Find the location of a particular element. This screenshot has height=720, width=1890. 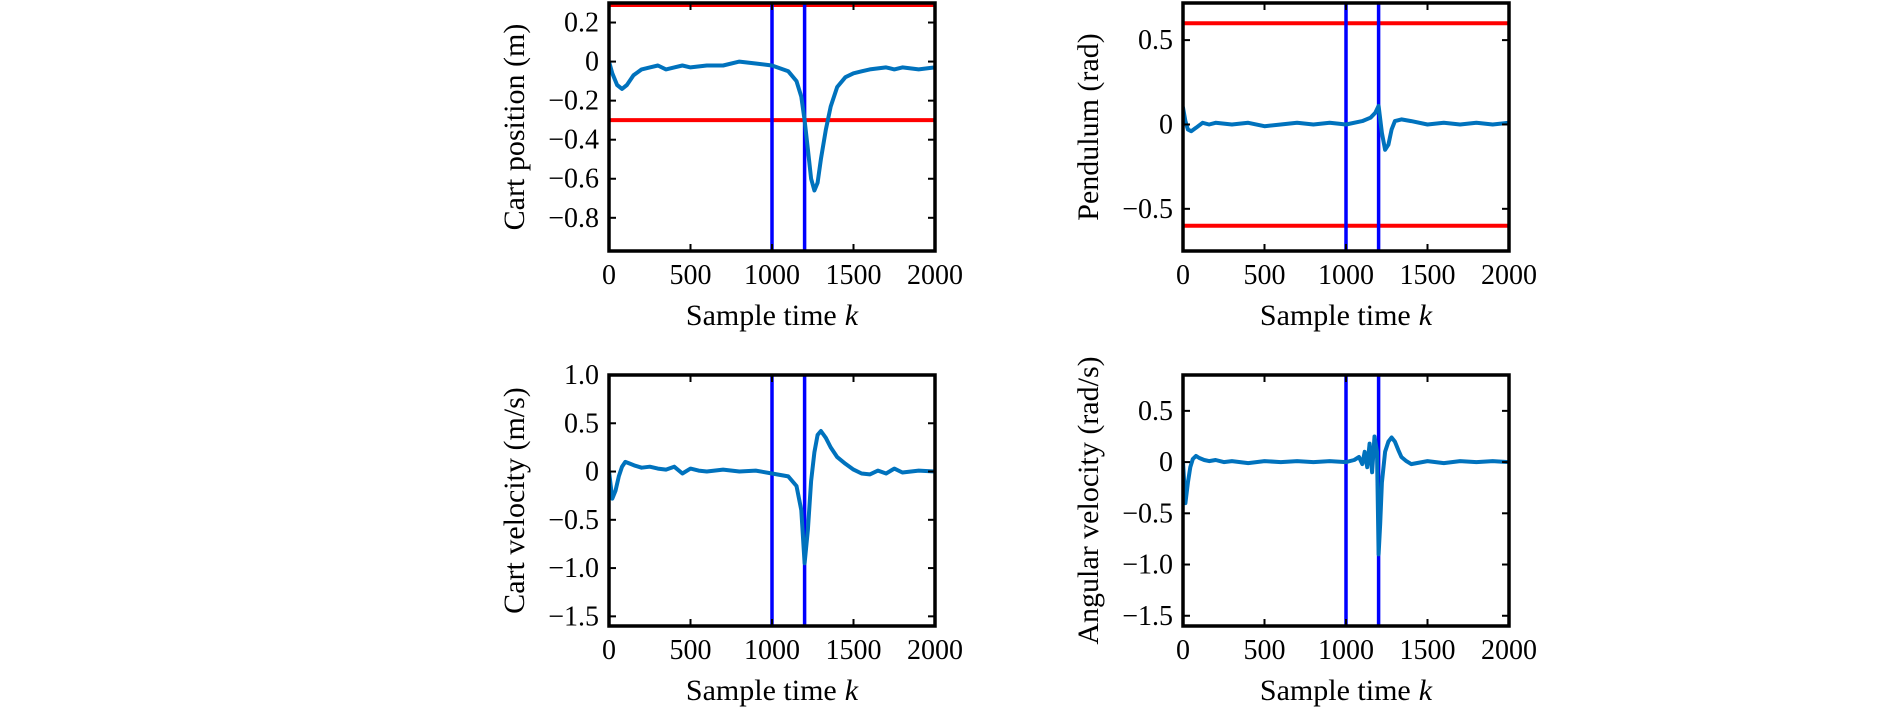

y-axis-label: Cart velocity (m/s) is located at coordinates (514, 500).